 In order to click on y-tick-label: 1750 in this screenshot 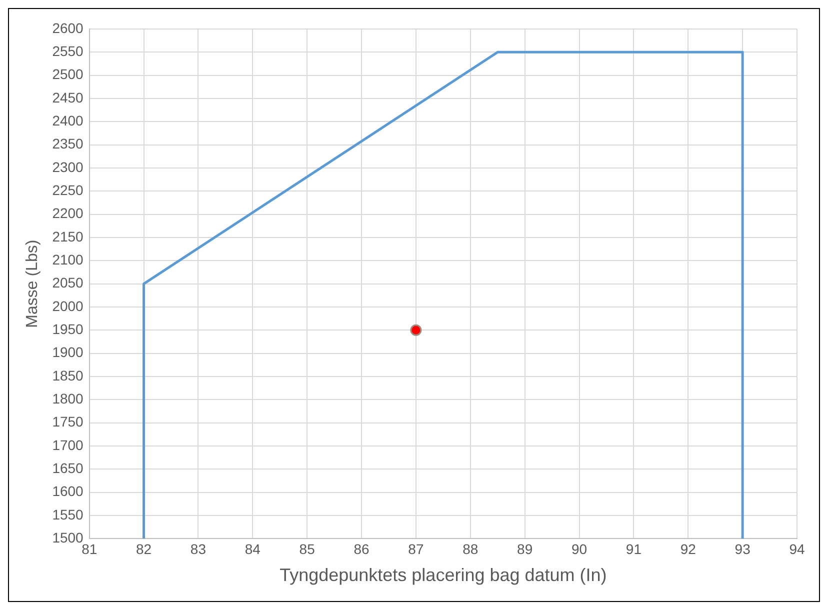, I will do `click(68, 422)`.